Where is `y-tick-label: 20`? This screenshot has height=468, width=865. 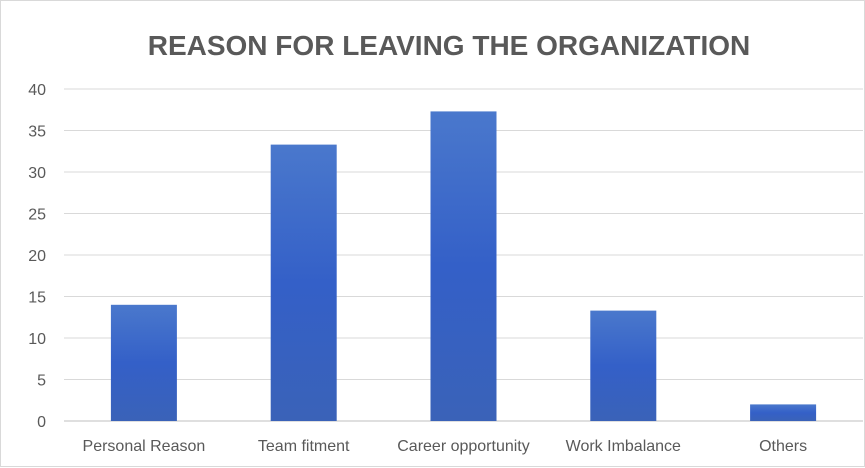 y-tick-label: 20 is located at coordinates (37, 256).